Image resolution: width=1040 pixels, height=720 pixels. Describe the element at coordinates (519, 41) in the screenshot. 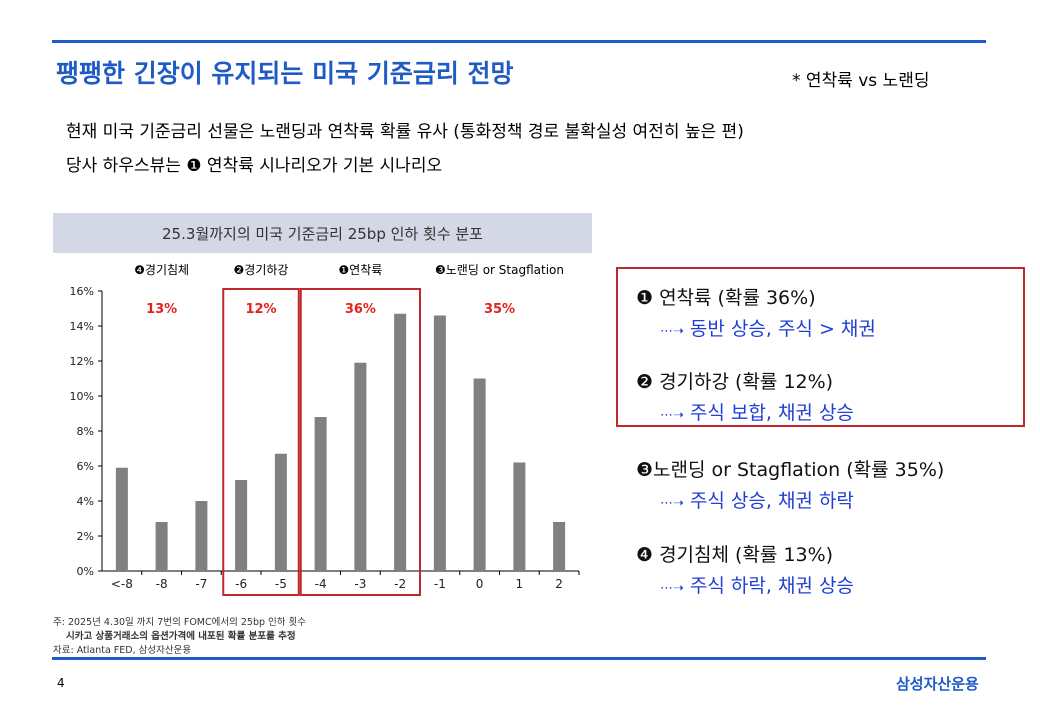

I see `top-rule` at that location.